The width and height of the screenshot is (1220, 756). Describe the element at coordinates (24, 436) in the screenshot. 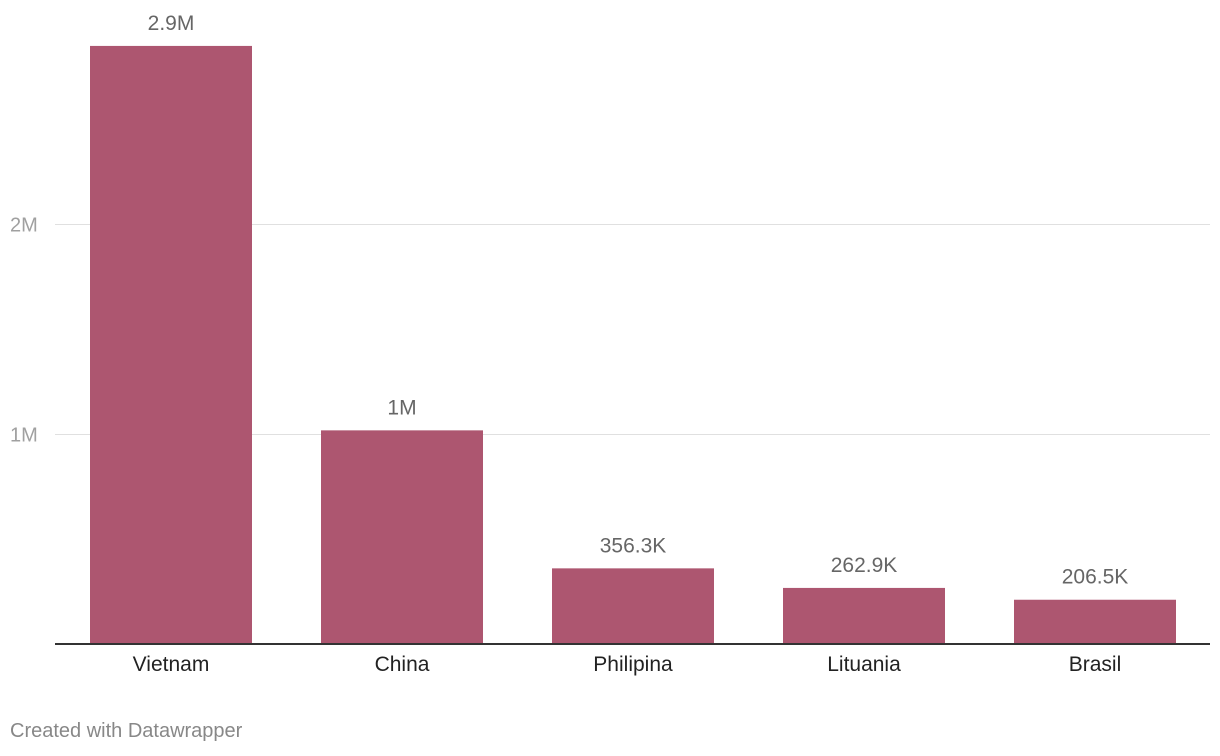

I see `y-tick-label: 1M` at that location.